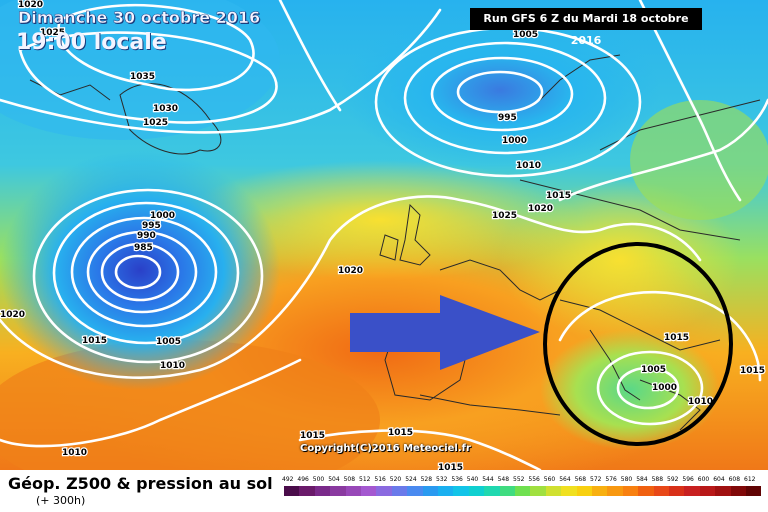 The height and width of the screenshot is (512, 768). What do you see at coordinates (488, 479) in the screenshot?
I see `scale-tick: 544` at bounding box center [488, 479].